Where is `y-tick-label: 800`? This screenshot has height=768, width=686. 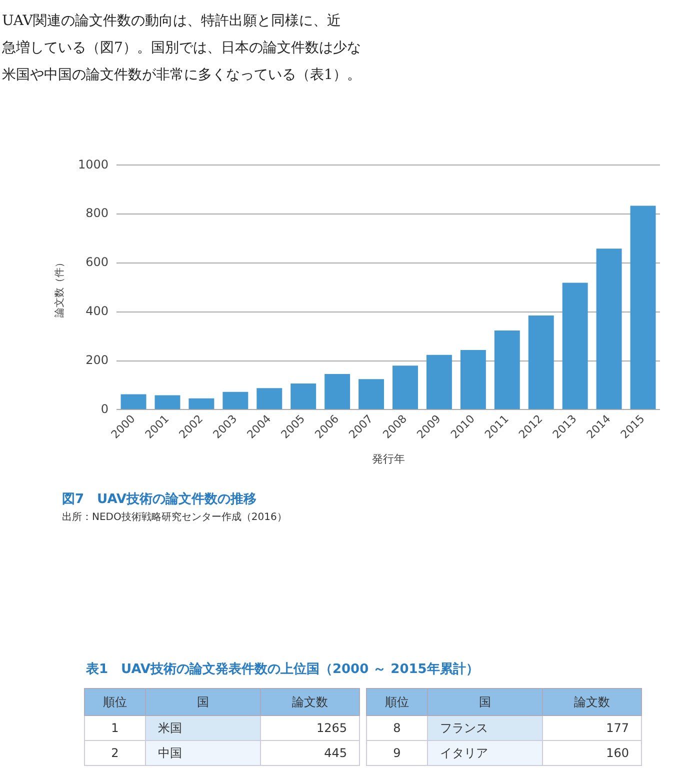 y-tick-label: 800 is located at coordinates (97, 213).